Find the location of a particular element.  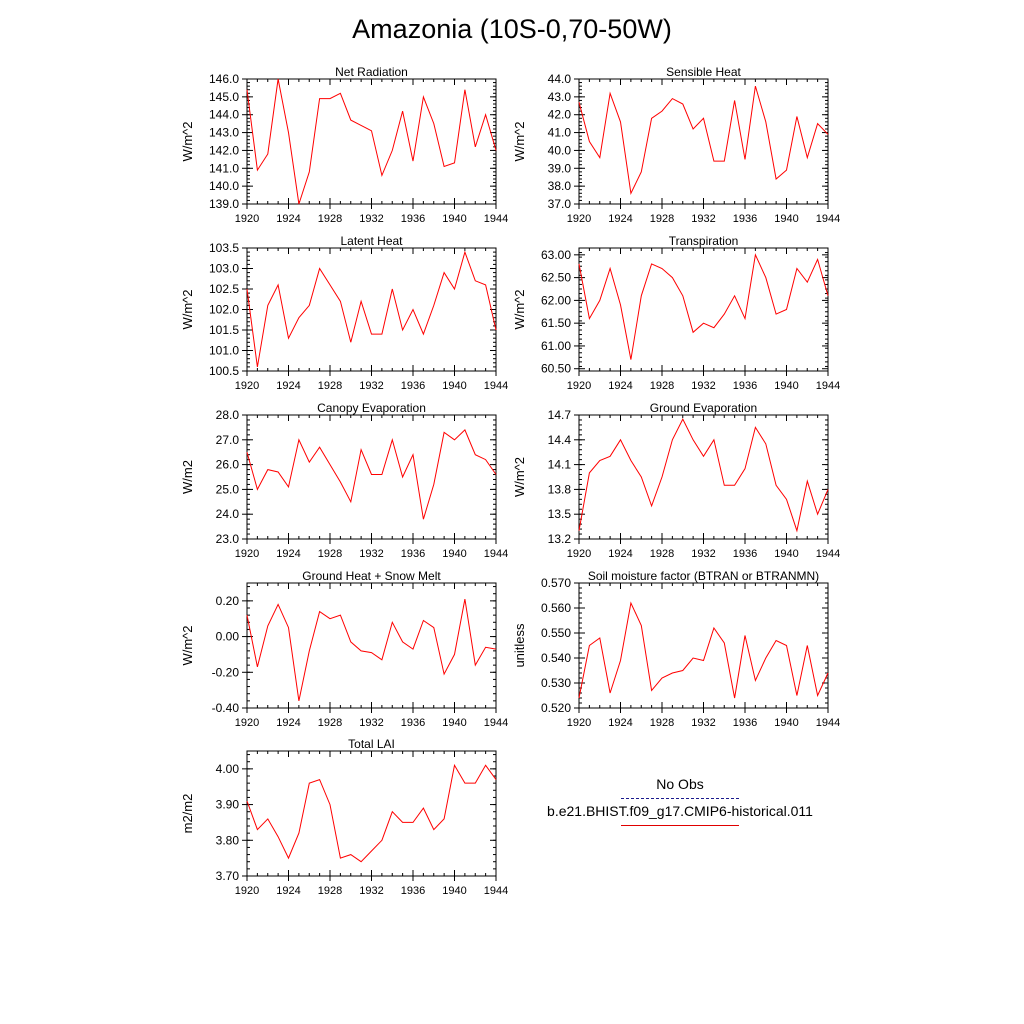

y-tick-label: -0.40 is located at coordinates (226, 708).